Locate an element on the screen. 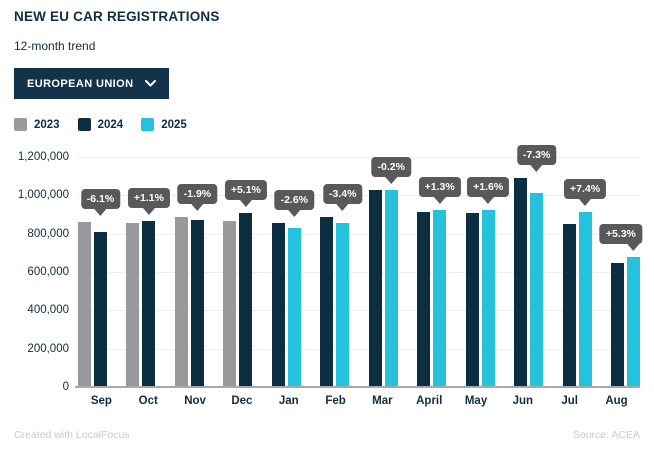 This screenshot has width=654, height=454. chart-legend: 2023 2024 2025 is located at coordinates (327, 124).